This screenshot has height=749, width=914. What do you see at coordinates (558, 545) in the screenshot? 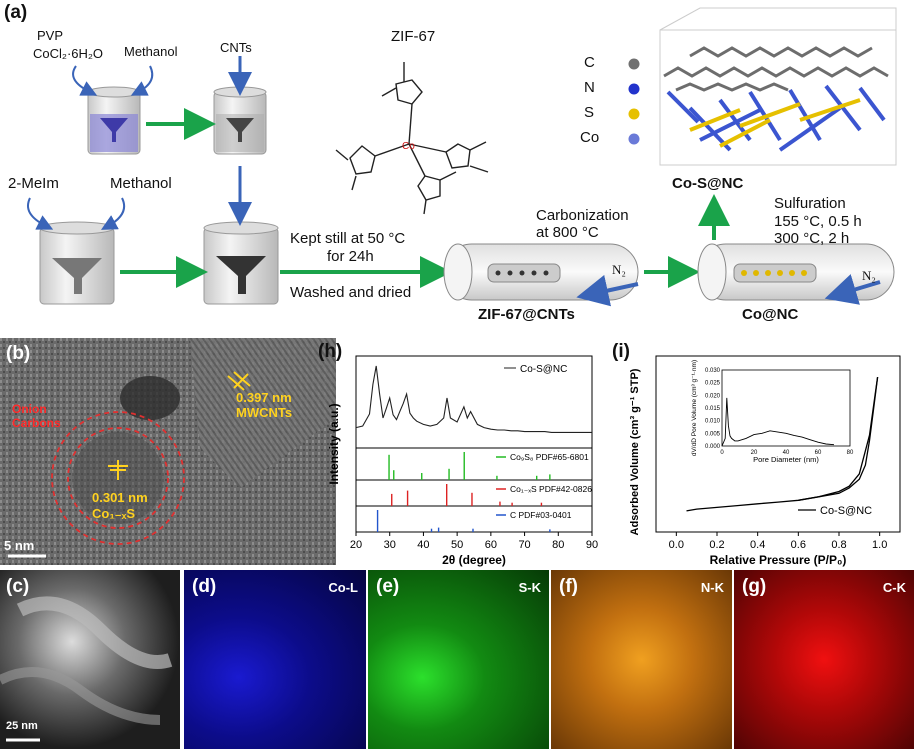
I see `xrd-xtick-label: 80` at bounding box center [558, 545].